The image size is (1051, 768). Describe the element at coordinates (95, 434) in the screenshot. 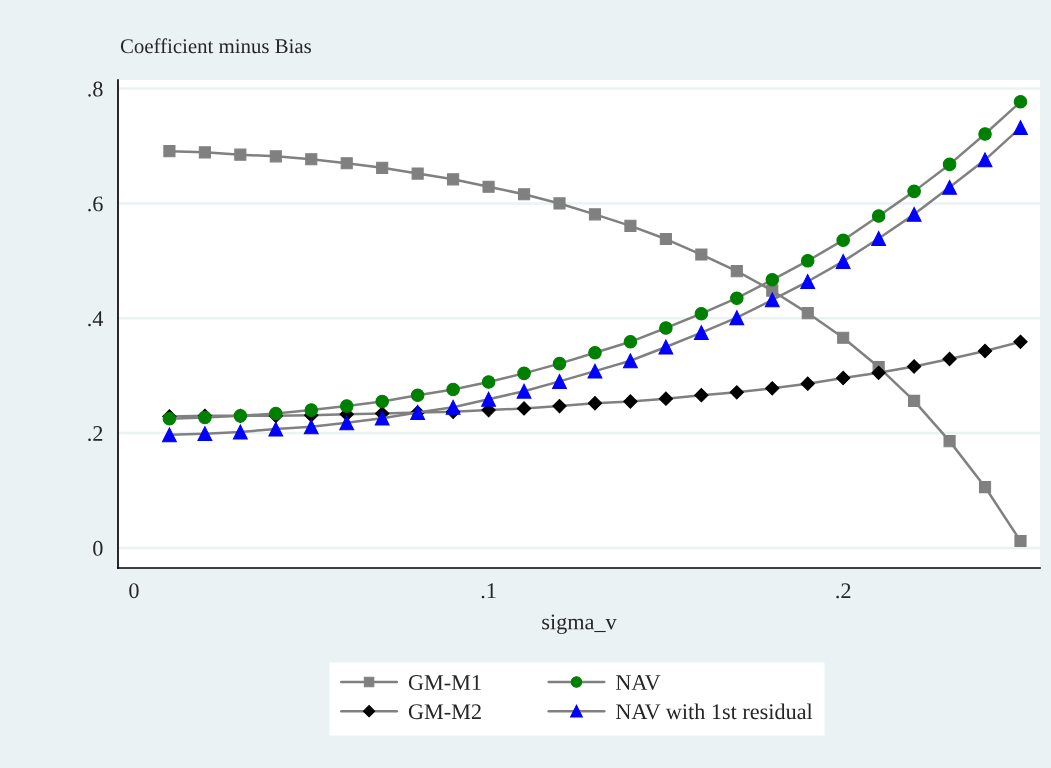

I see `y-tick-label: .2` at that location.